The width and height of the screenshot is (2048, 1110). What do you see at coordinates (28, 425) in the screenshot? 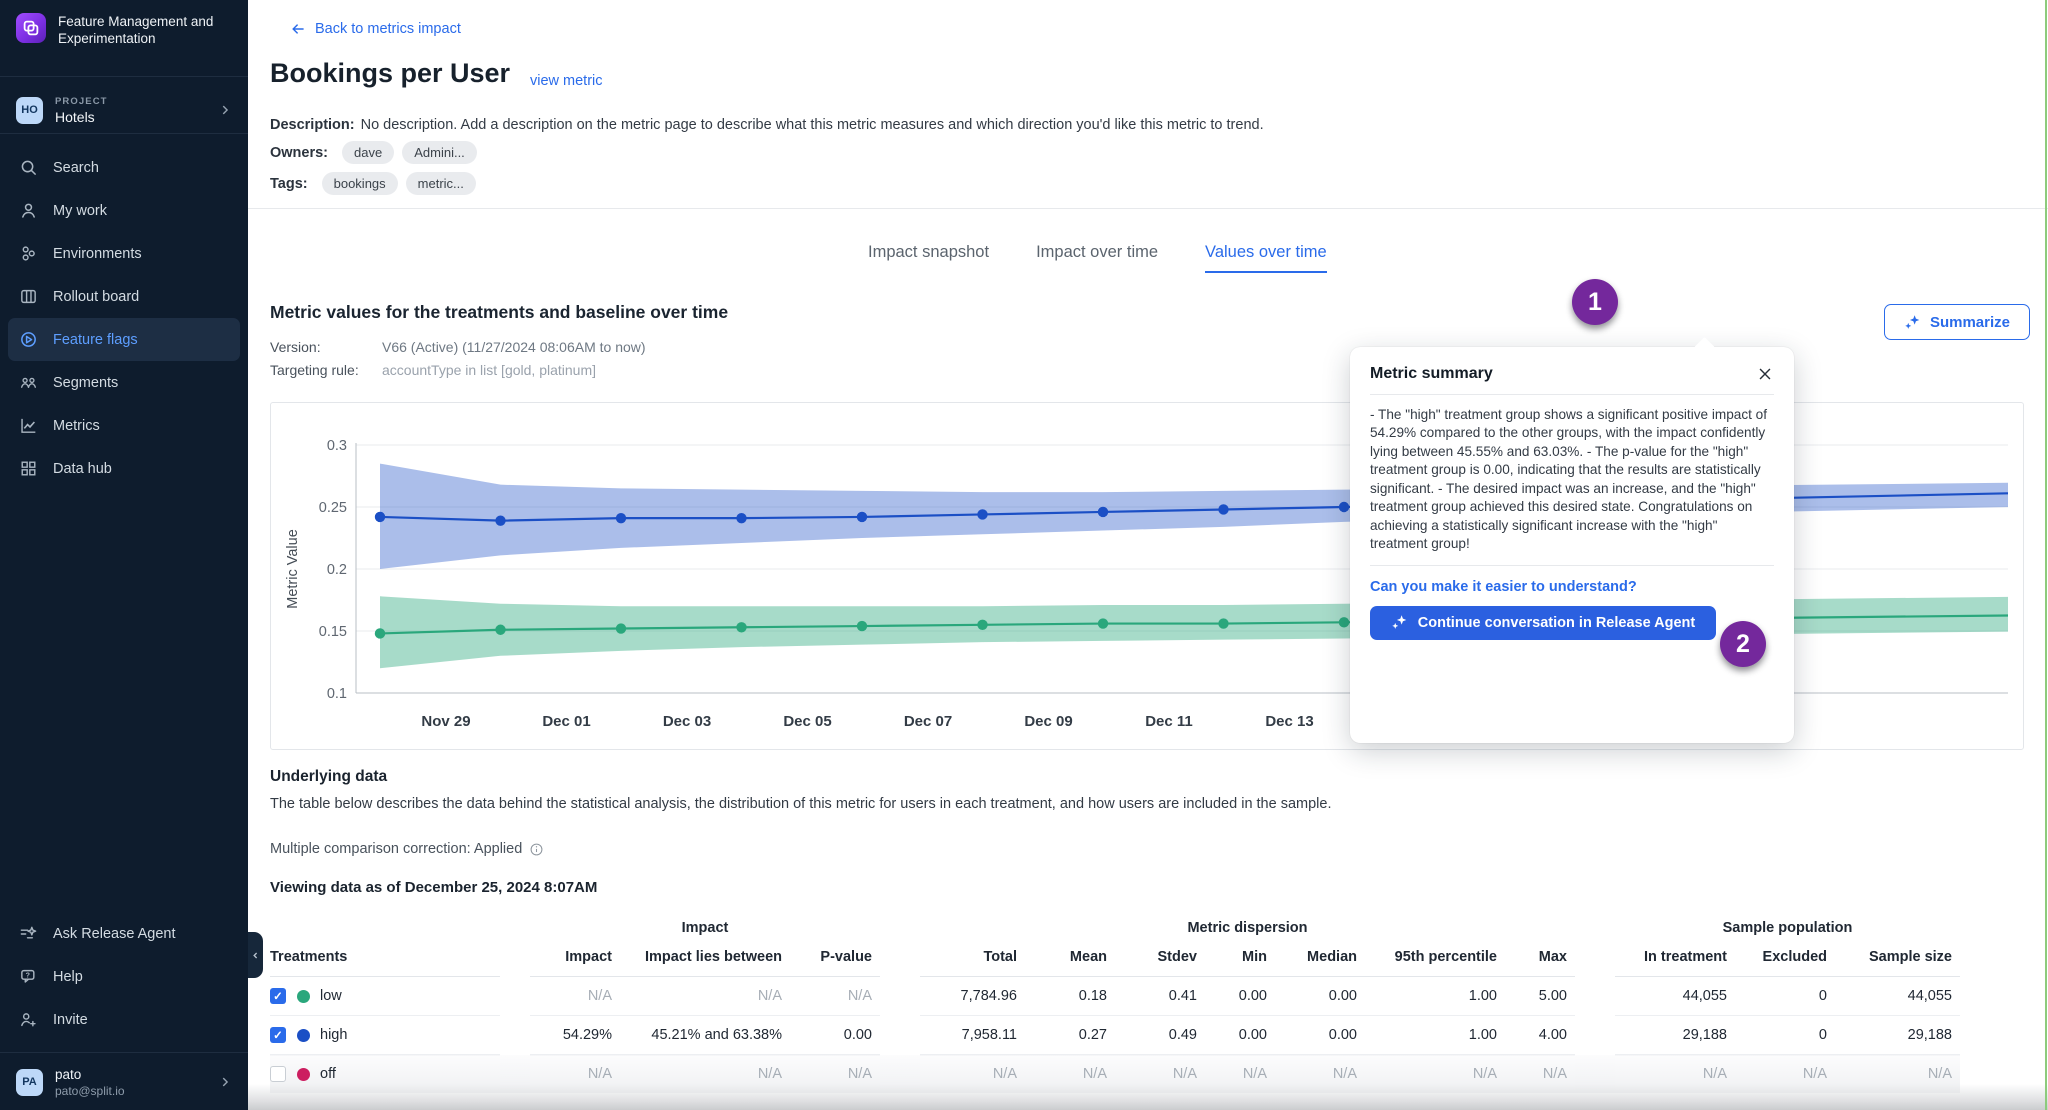
I see `metrics-icon` at bounding box center [28, 425].